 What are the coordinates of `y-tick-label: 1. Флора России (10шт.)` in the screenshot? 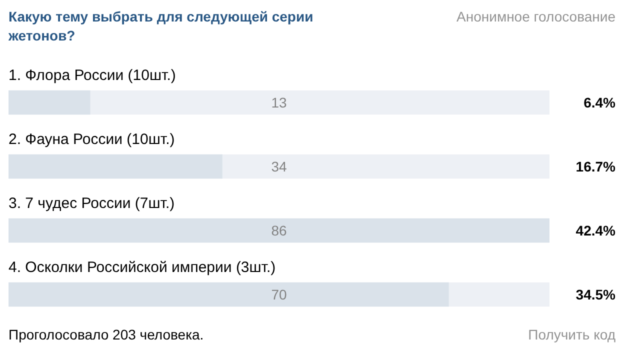 It's located at (92, 75).